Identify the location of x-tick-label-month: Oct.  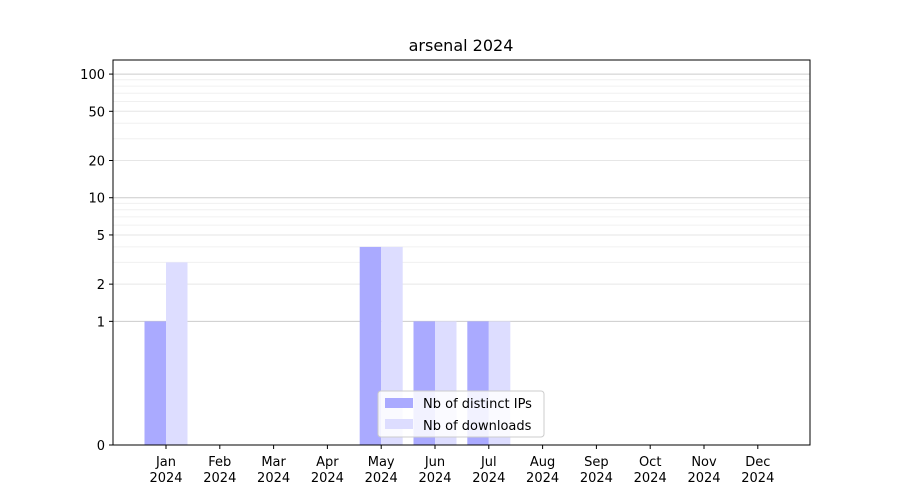
(650, 462).